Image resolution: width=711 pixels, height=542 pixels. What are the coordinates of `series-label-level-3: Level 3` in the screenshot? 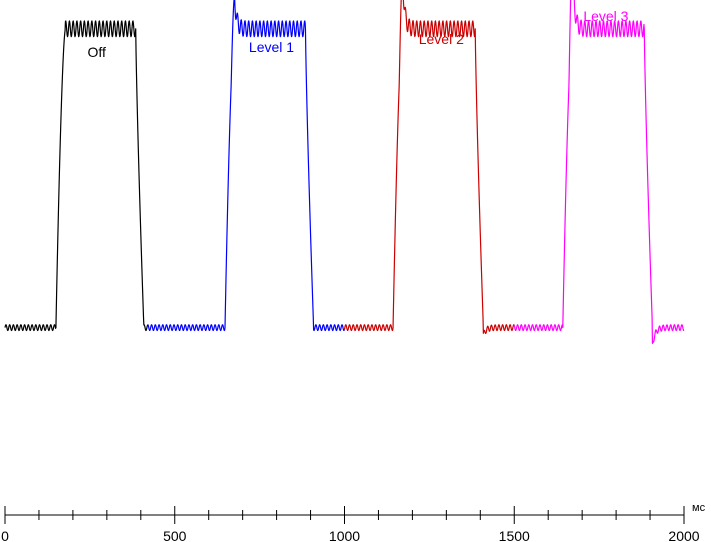 It's located at (605, 16).